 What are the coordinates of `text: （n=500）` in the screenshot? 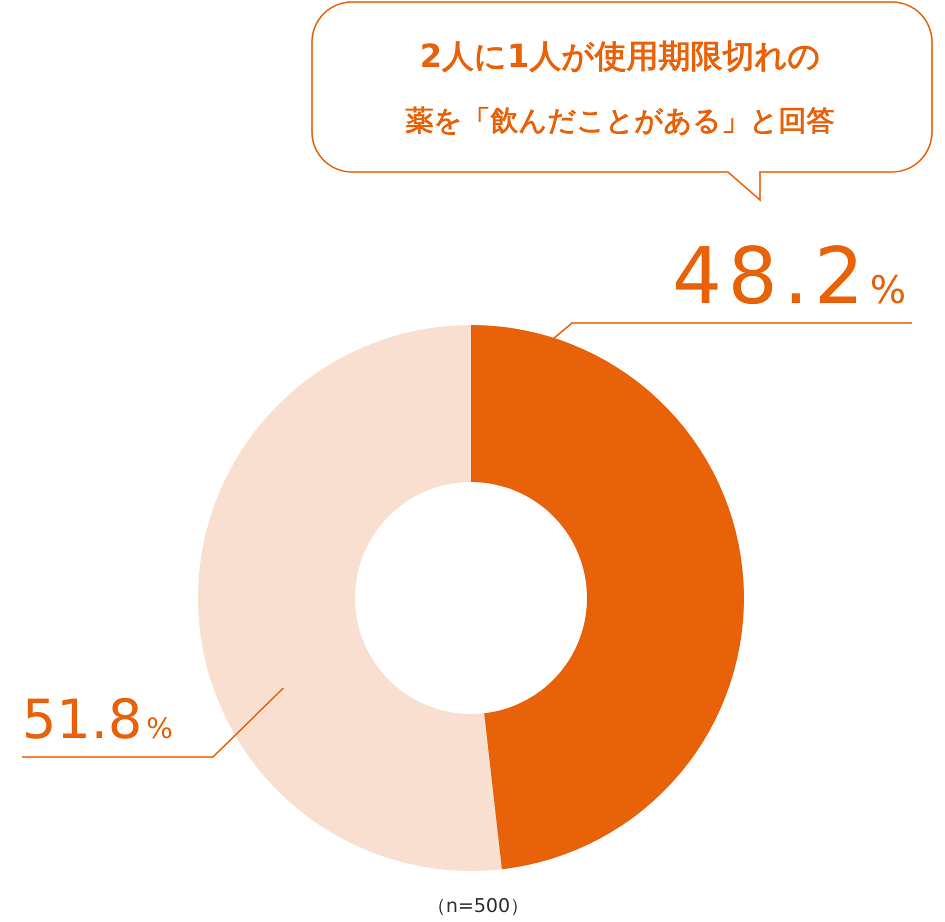 It's located at (478, 906).